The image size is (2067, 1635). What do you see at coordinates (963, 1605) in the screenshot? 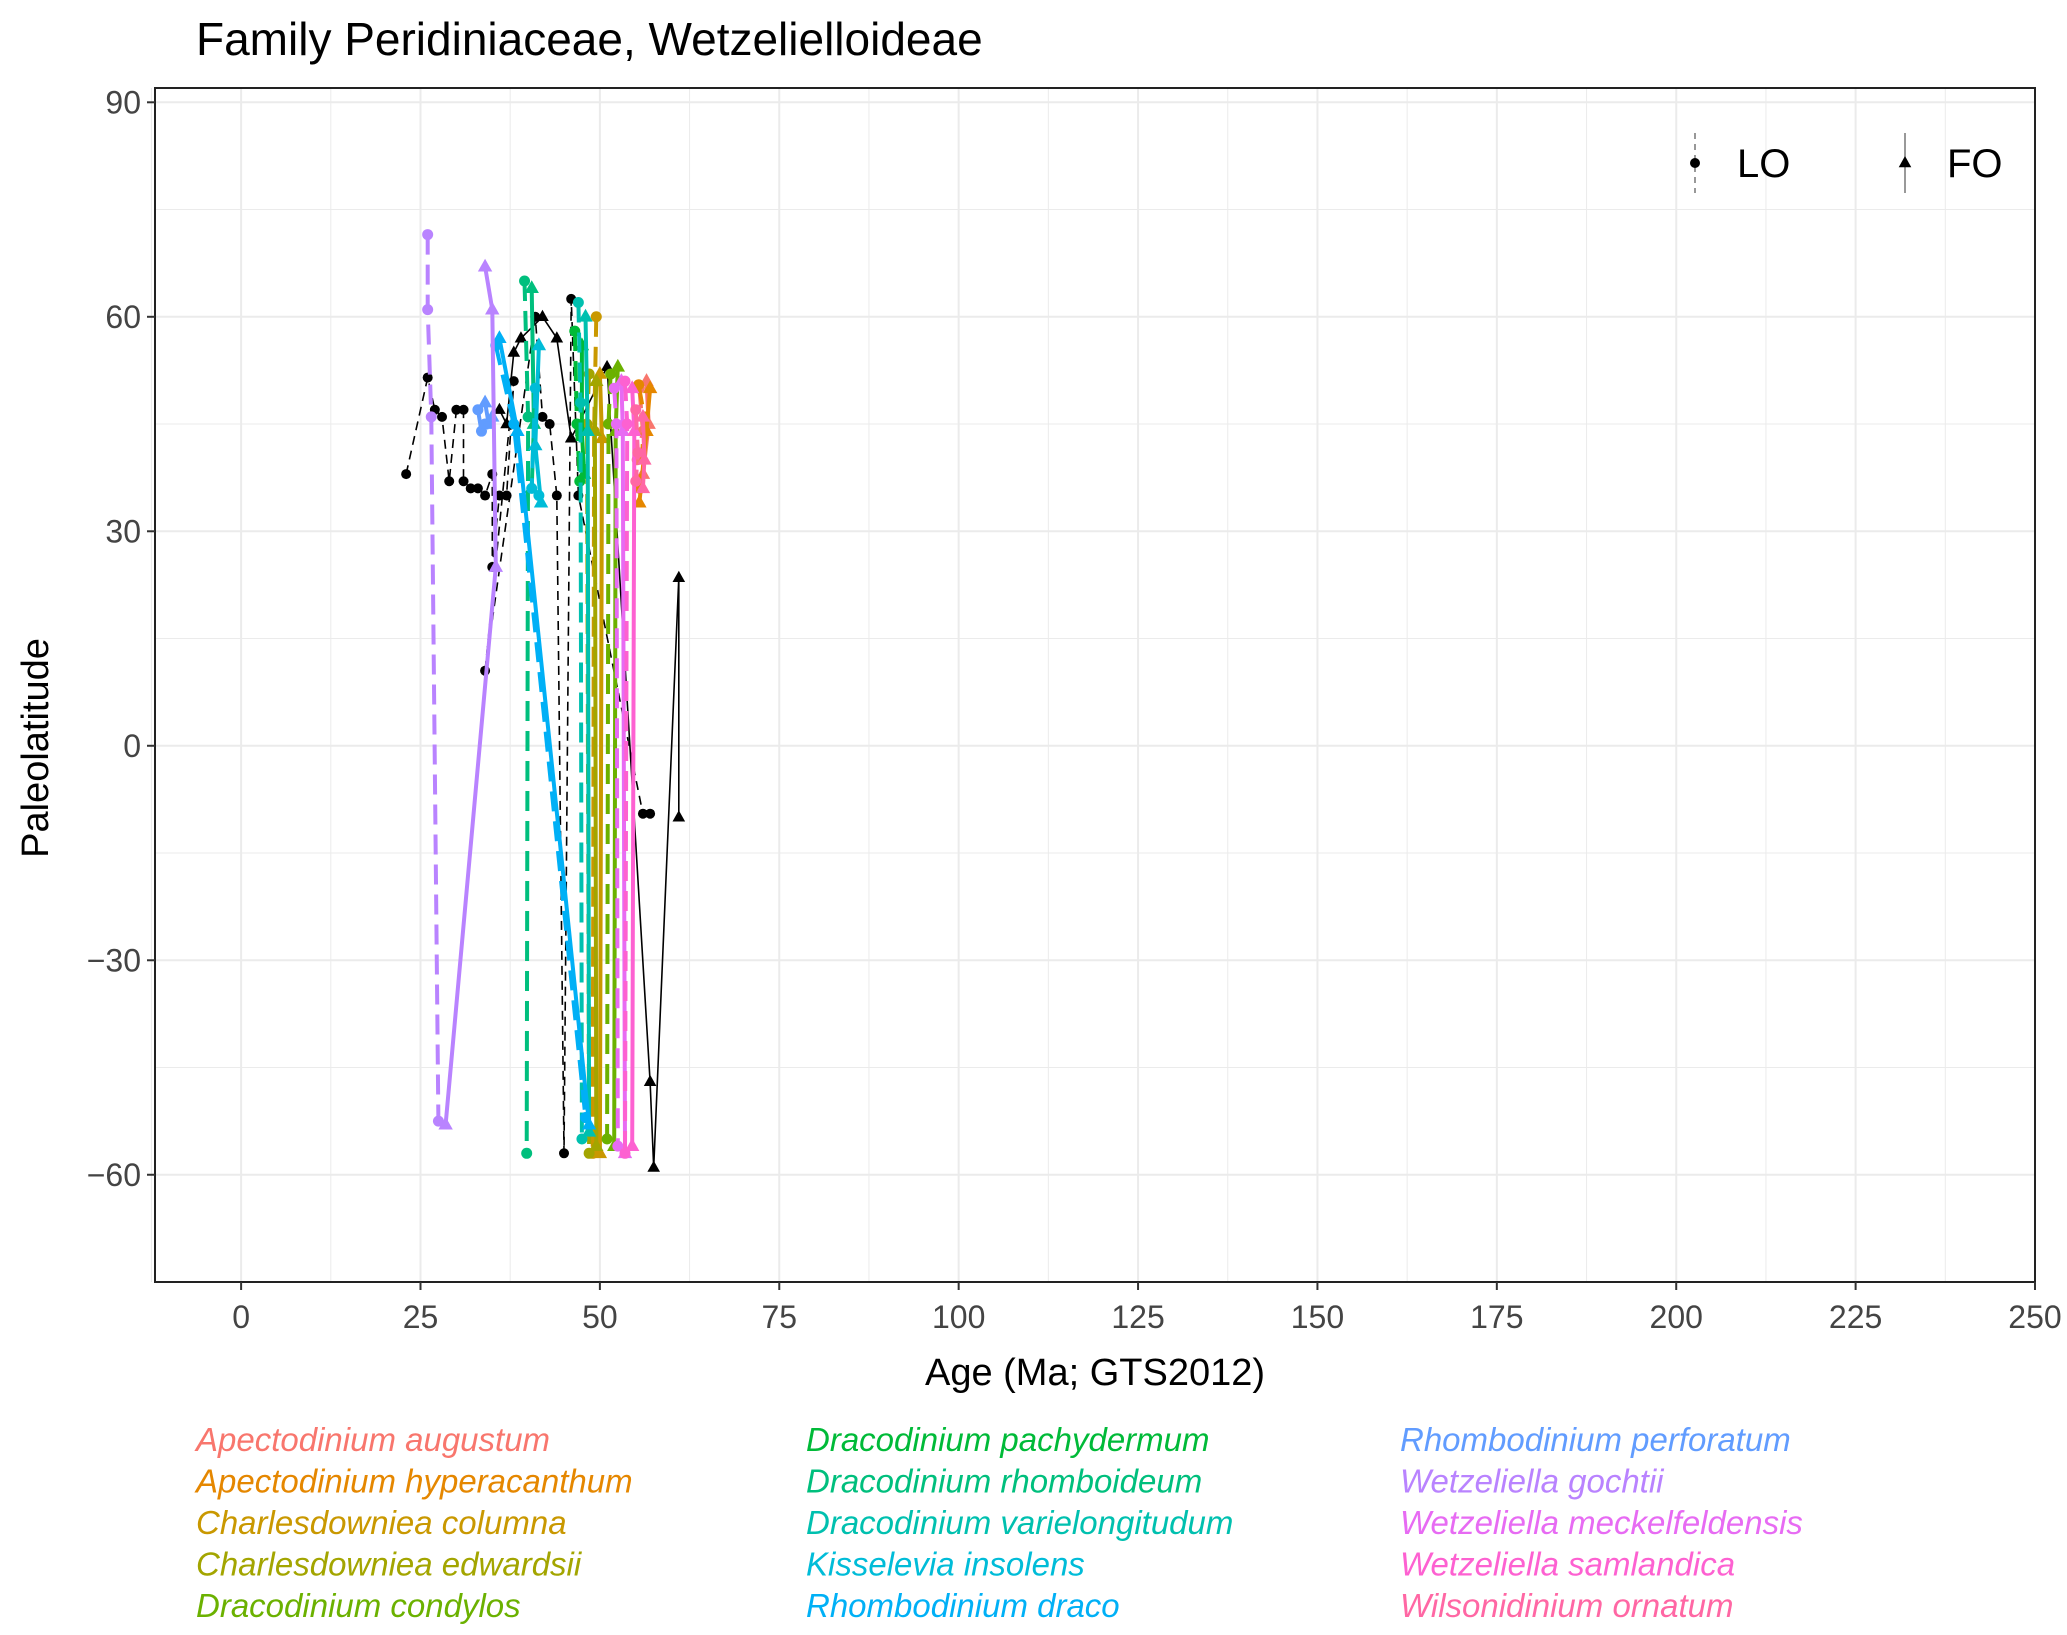
I see `species-legend-item: Rhombodinium draco` at bounding box center [963, 1605].